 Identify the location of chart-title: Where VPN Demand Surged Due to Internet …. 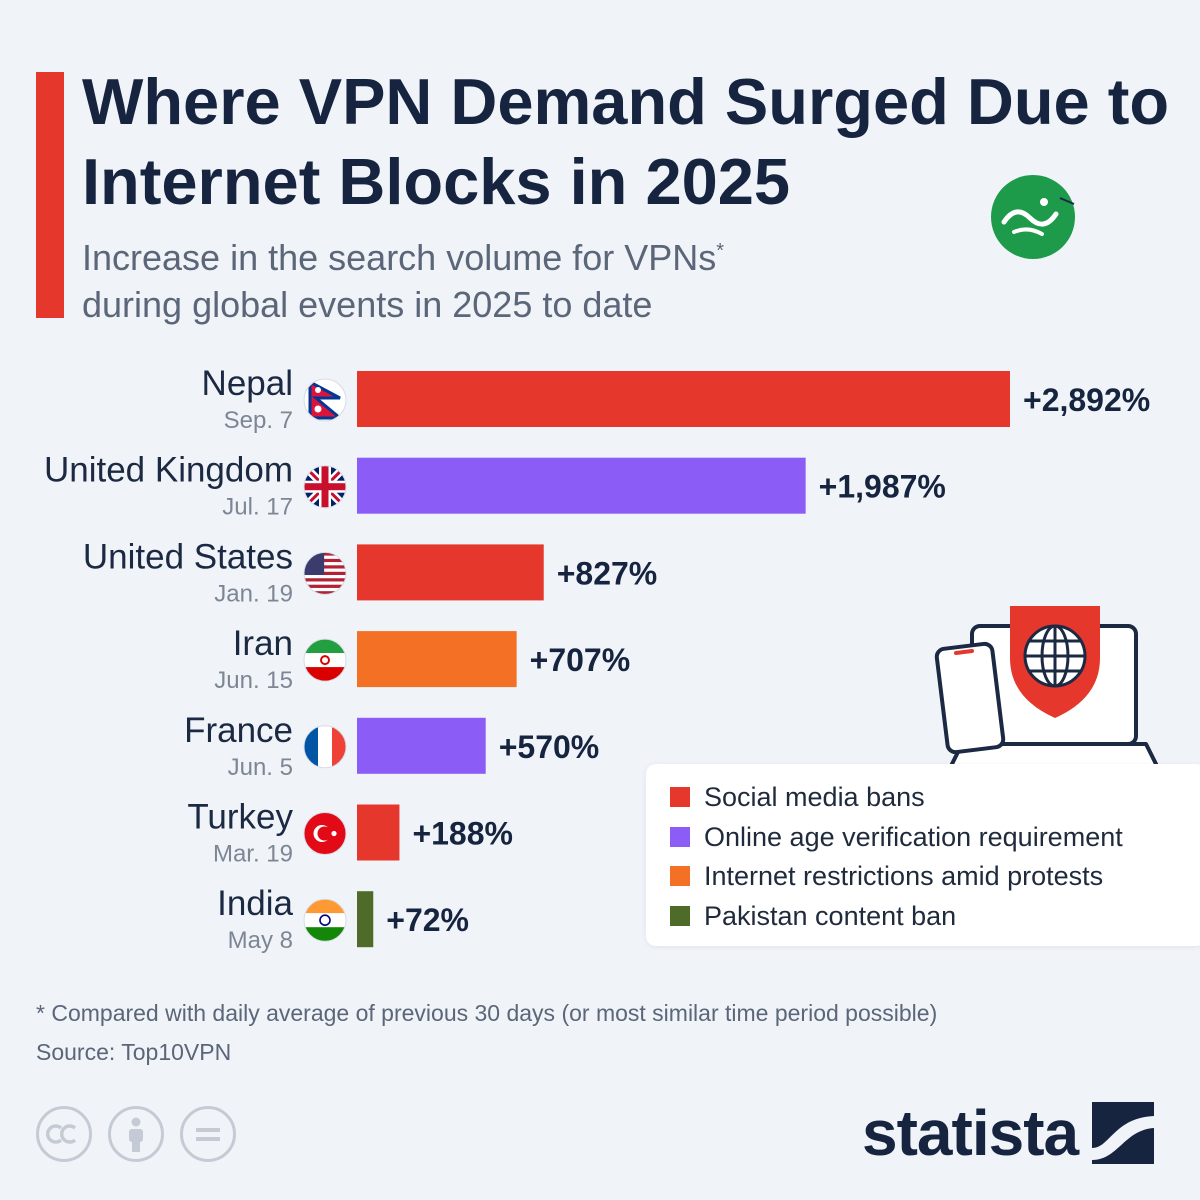
(626, 141).